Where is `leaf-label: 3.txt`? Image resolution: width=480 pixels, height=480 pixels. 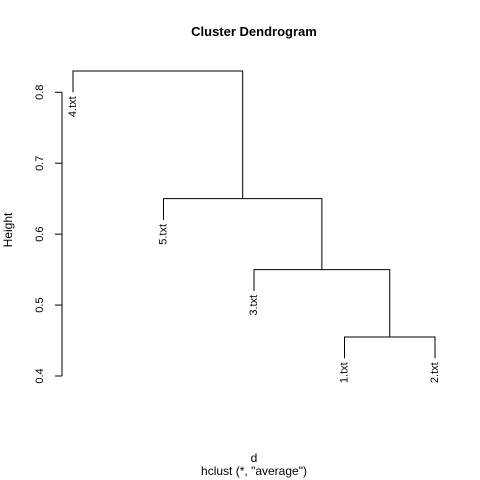 leaf-label: 3.txt is located at coordinates (254, 305).